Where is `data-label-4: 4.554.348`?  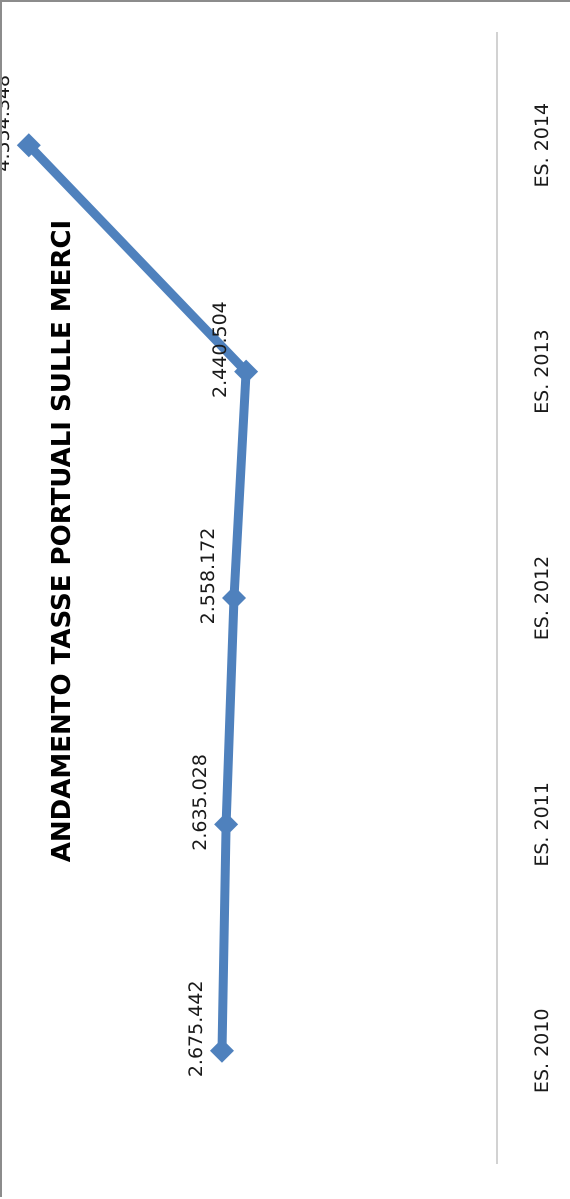
data-label-4: 4.554.348 is located at coordinates (8, 123).